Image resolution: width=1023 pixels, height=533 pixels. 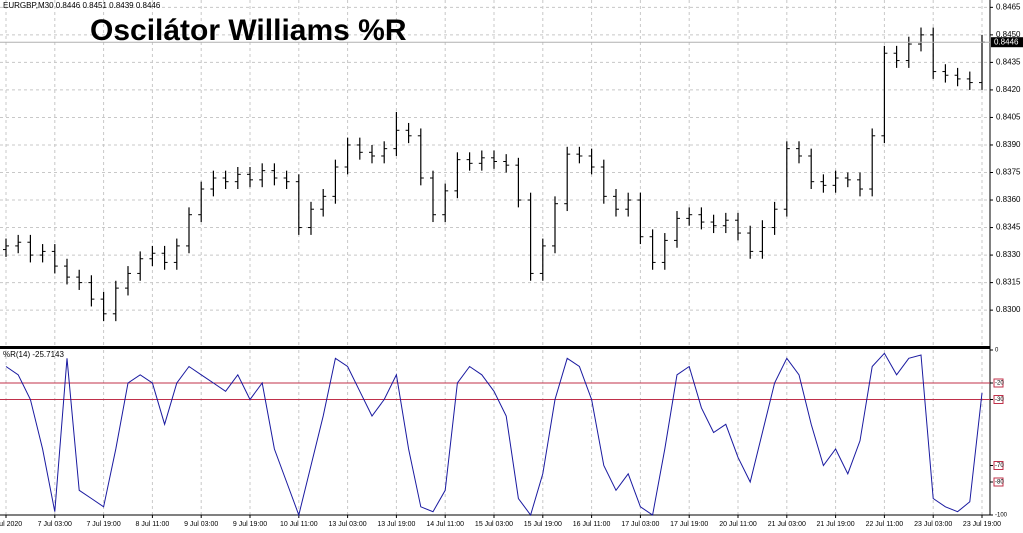 What do you see at coordinates (543, 524) in the screenshot?
I see `x-tick-label: 15 Jul 19:00` at bounding box center [543, 524].